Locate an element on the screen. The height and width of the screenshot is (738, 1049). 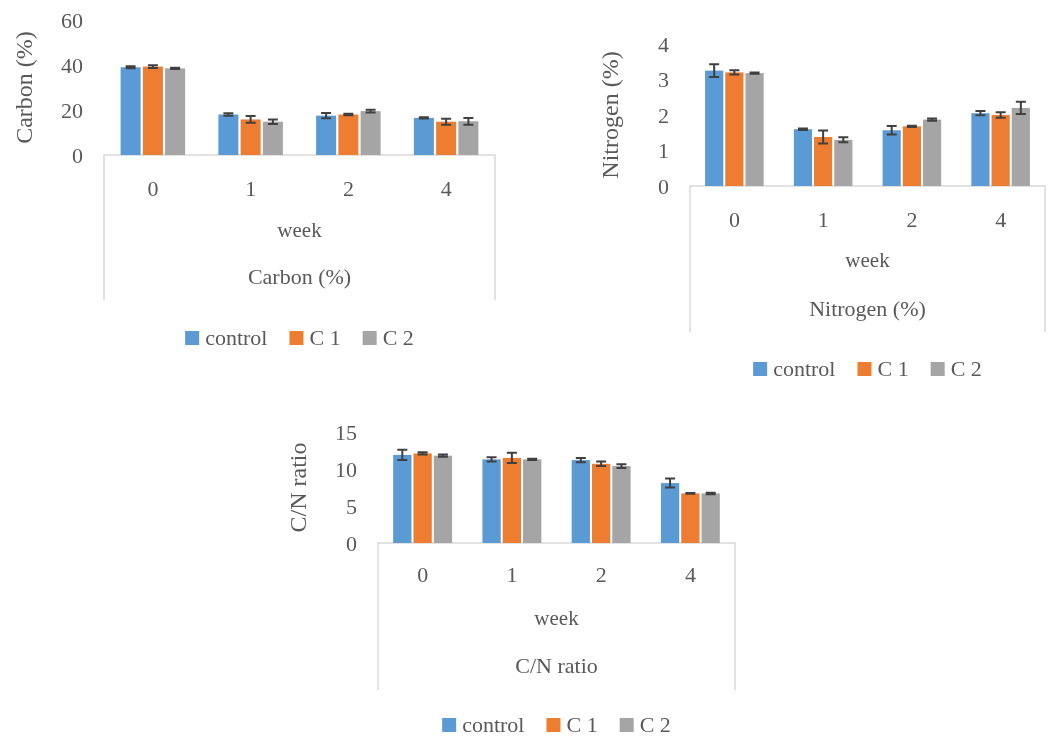
y-tick-label: 10 is located at coordinates (346, 469).